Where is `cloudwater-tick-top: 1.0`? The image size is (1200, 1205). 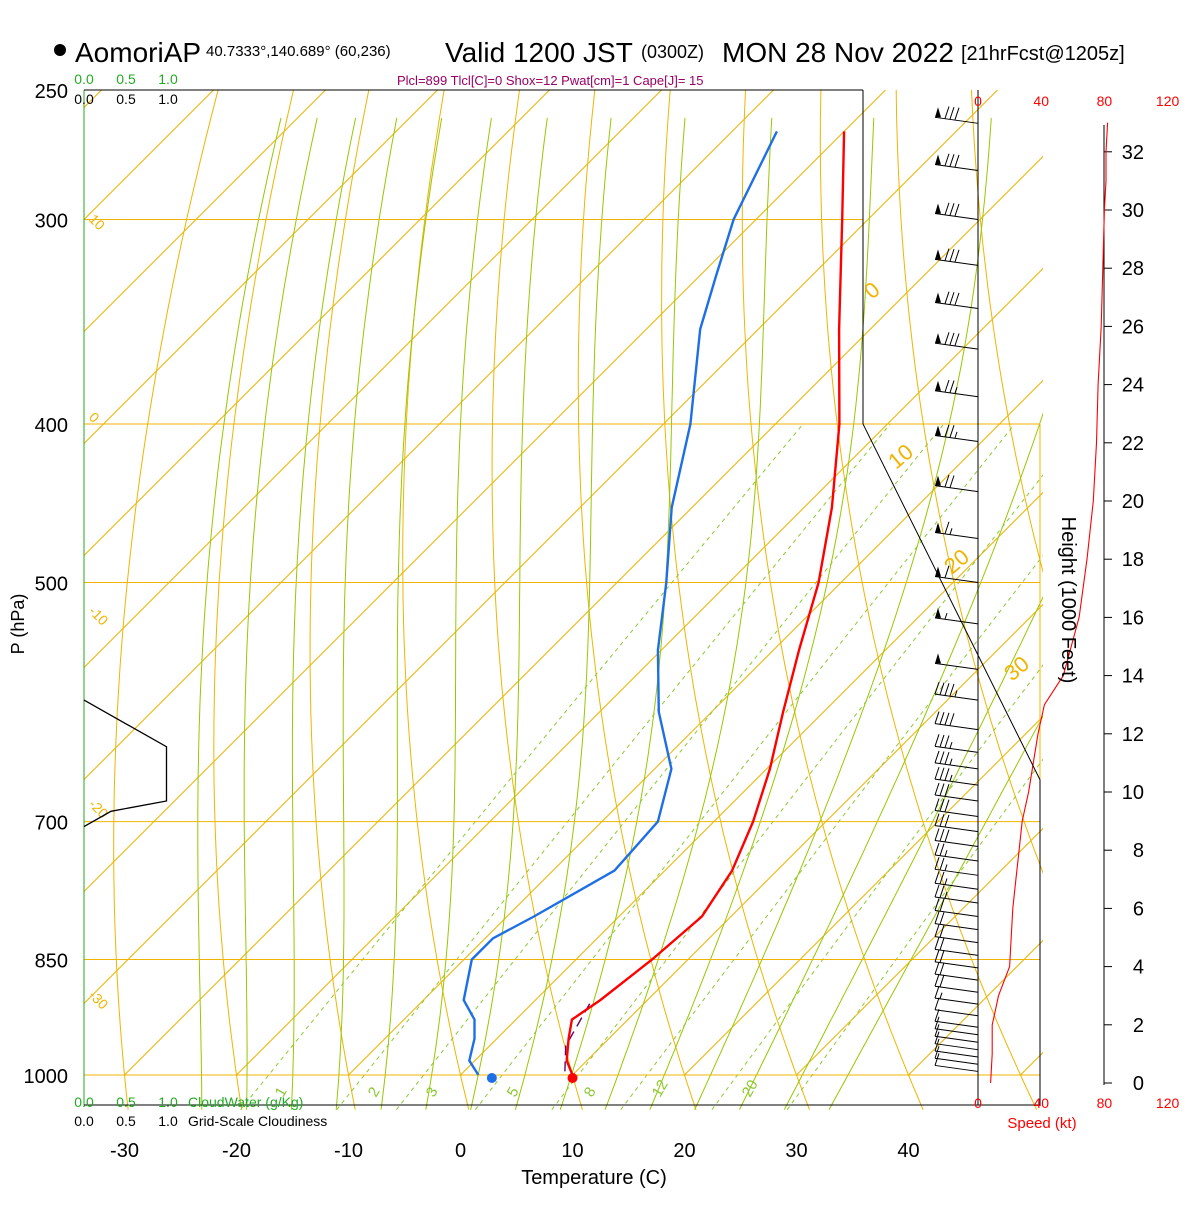
cloudwater-tick-top: 1.0 is located at coordinates (168, 79).